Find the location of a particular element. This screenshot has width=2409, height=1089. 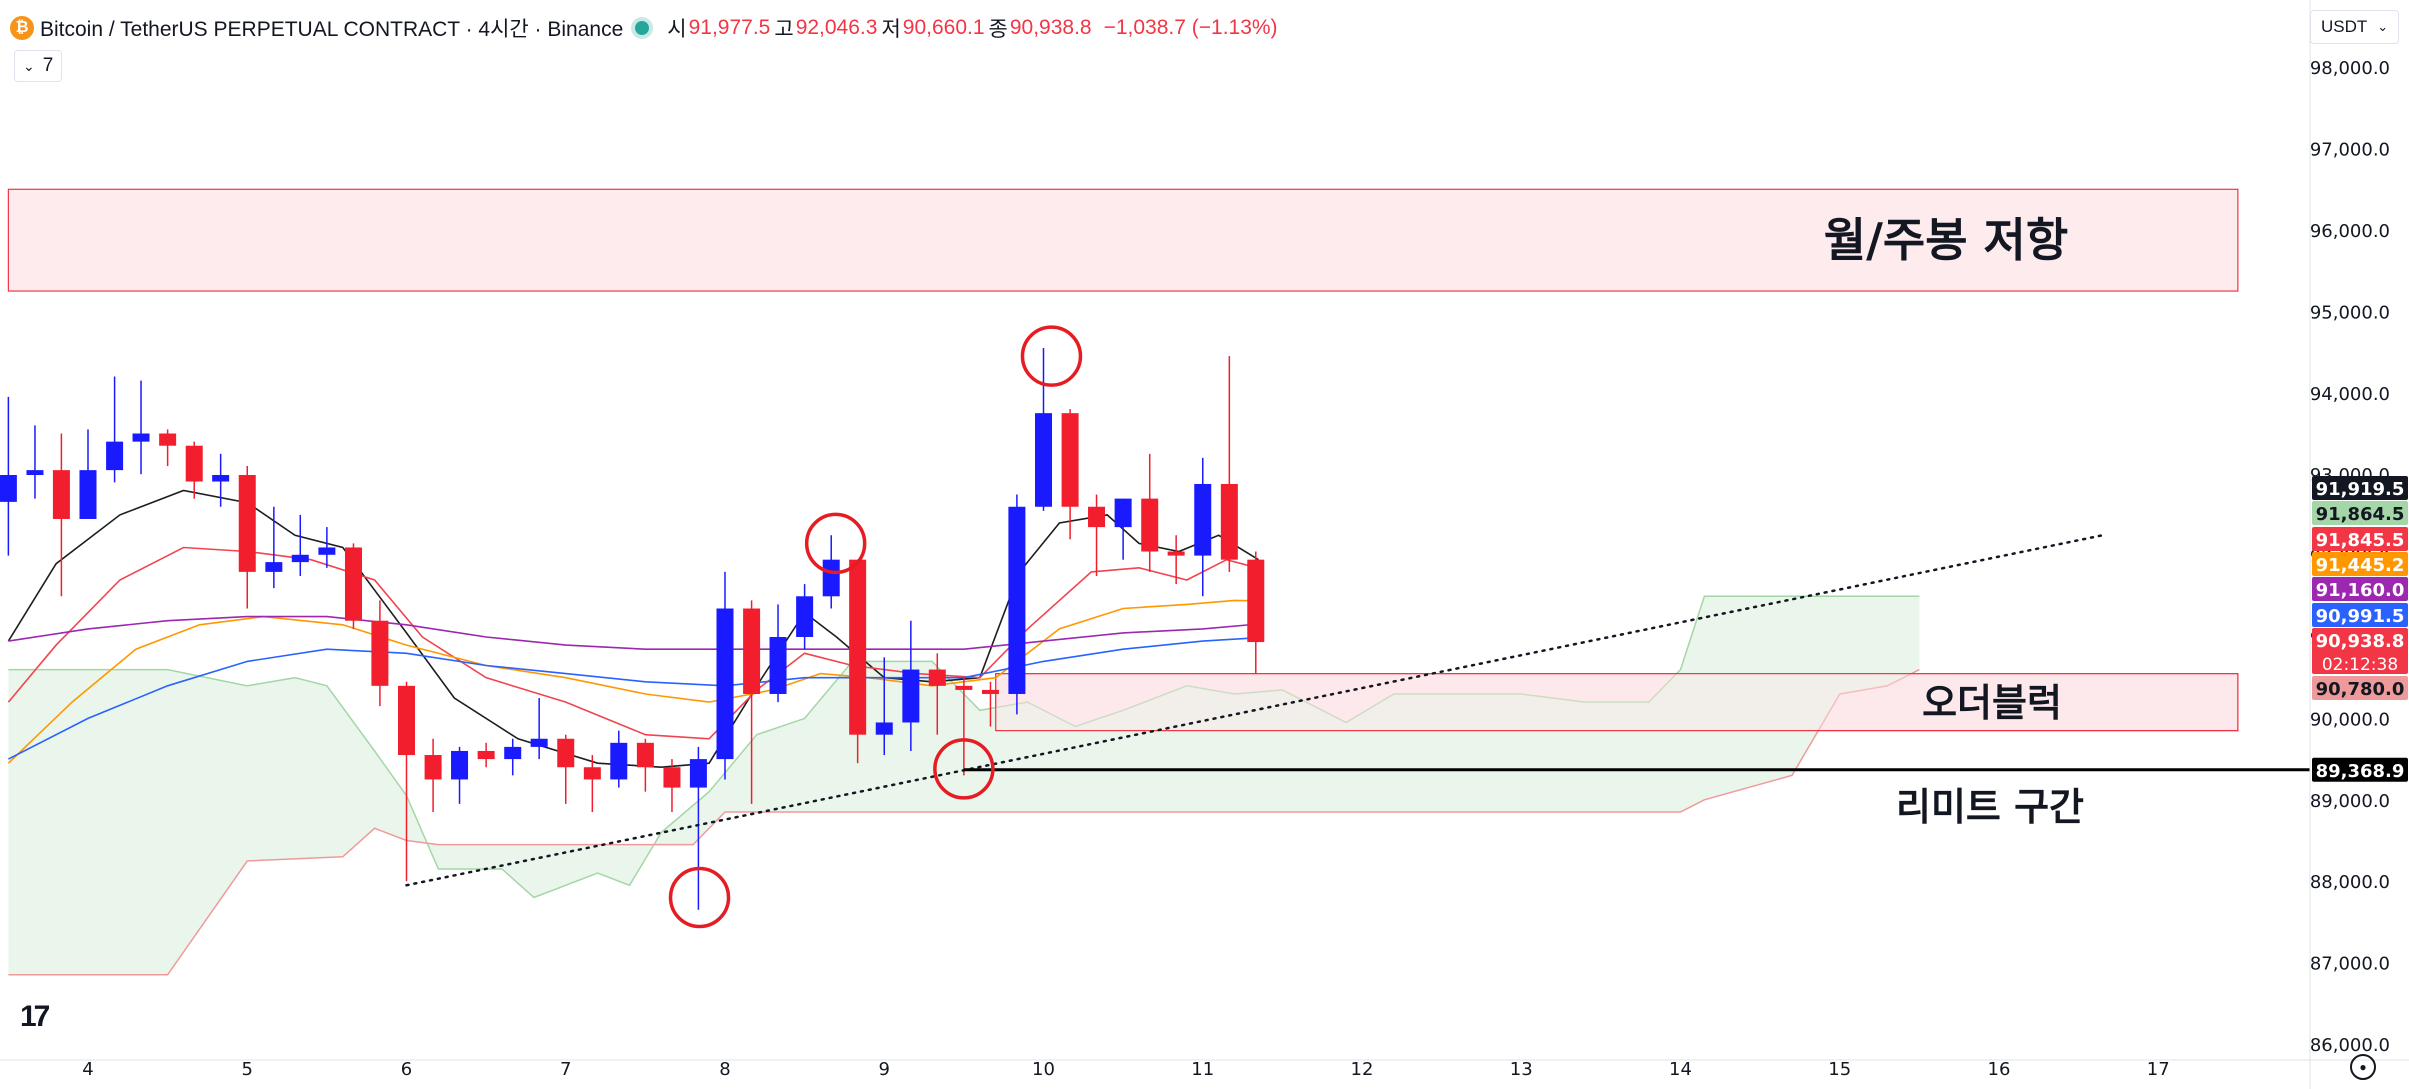

x-tick-label: 13 is located at coordinates (1521, 1069).